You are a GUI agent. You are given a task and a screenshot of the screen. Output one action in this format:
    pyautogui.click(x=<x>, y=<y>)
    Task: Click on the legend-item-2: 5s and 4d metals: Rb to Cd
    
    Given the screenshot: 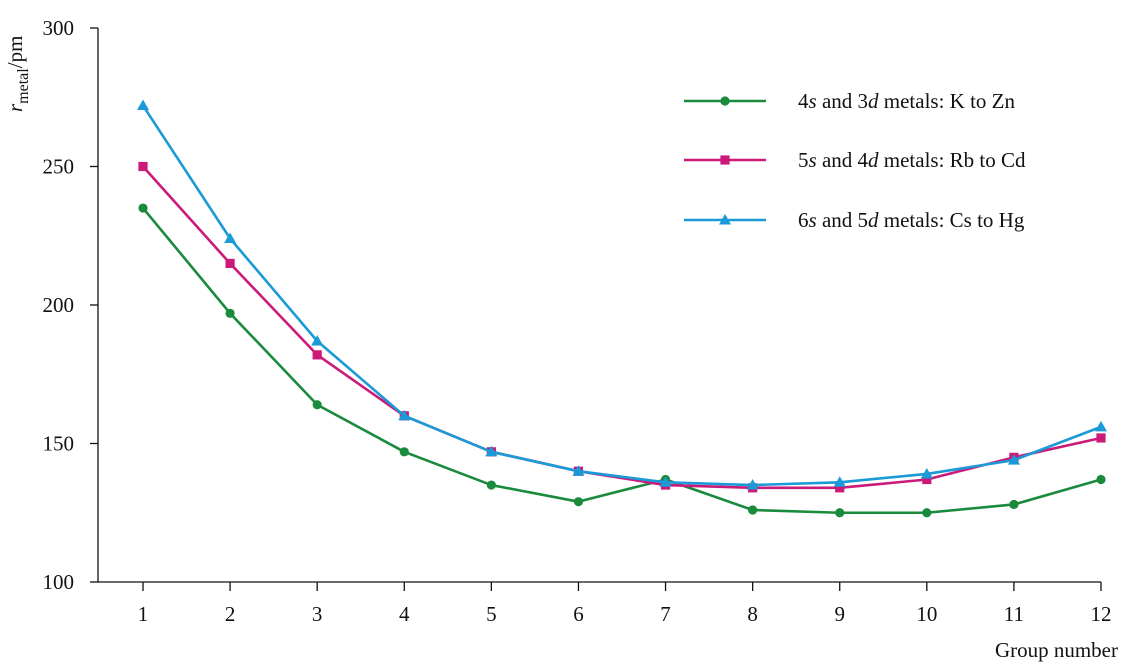 What is the action you would take?
    pyautogui.click(x=855, y=160)
    